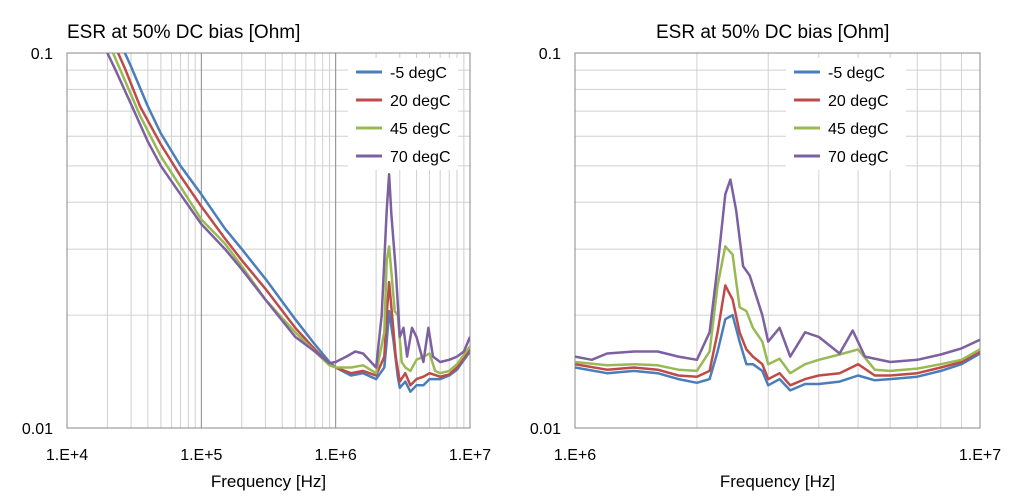  What do you see at coordinates (67, 455) in the screenshot?
I see `x-tick-label: 1.E+4` at bounding box center [67, 455].